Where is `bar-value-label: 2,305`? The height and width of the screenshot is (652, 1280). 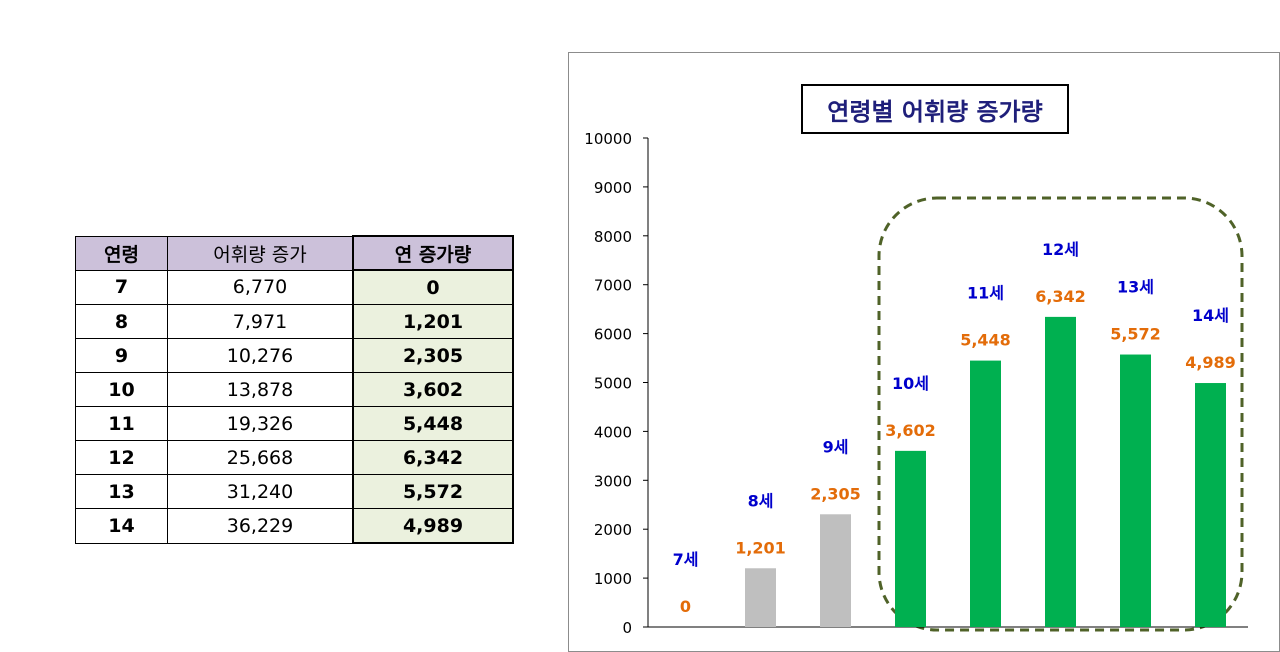 bar-value-label: 2,305 is located at coordinates (835, 493).